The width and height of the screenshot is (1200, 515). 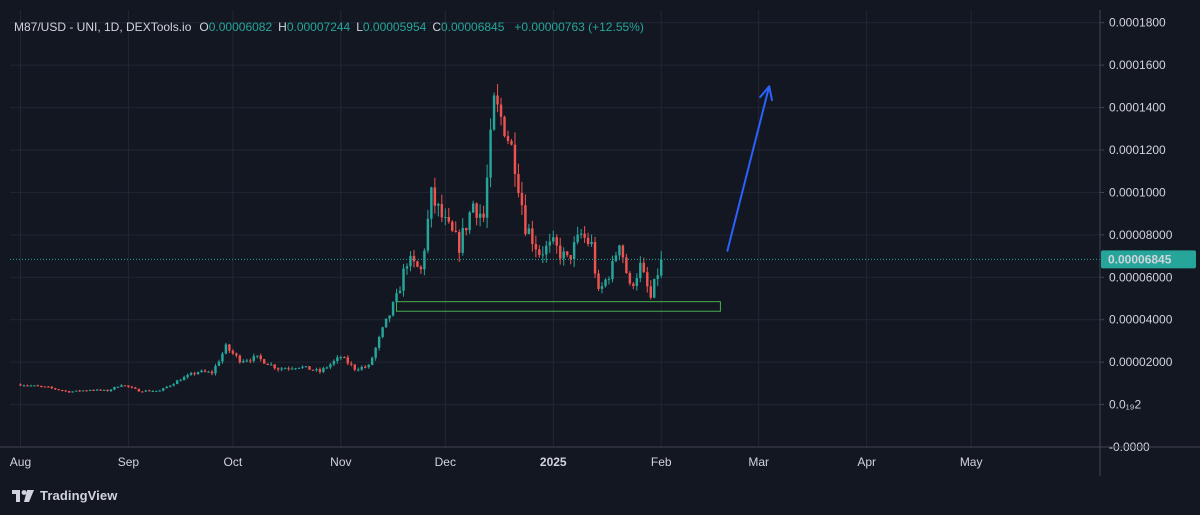 I want to click on x-tick-label: May, so click(x=971, y=462).